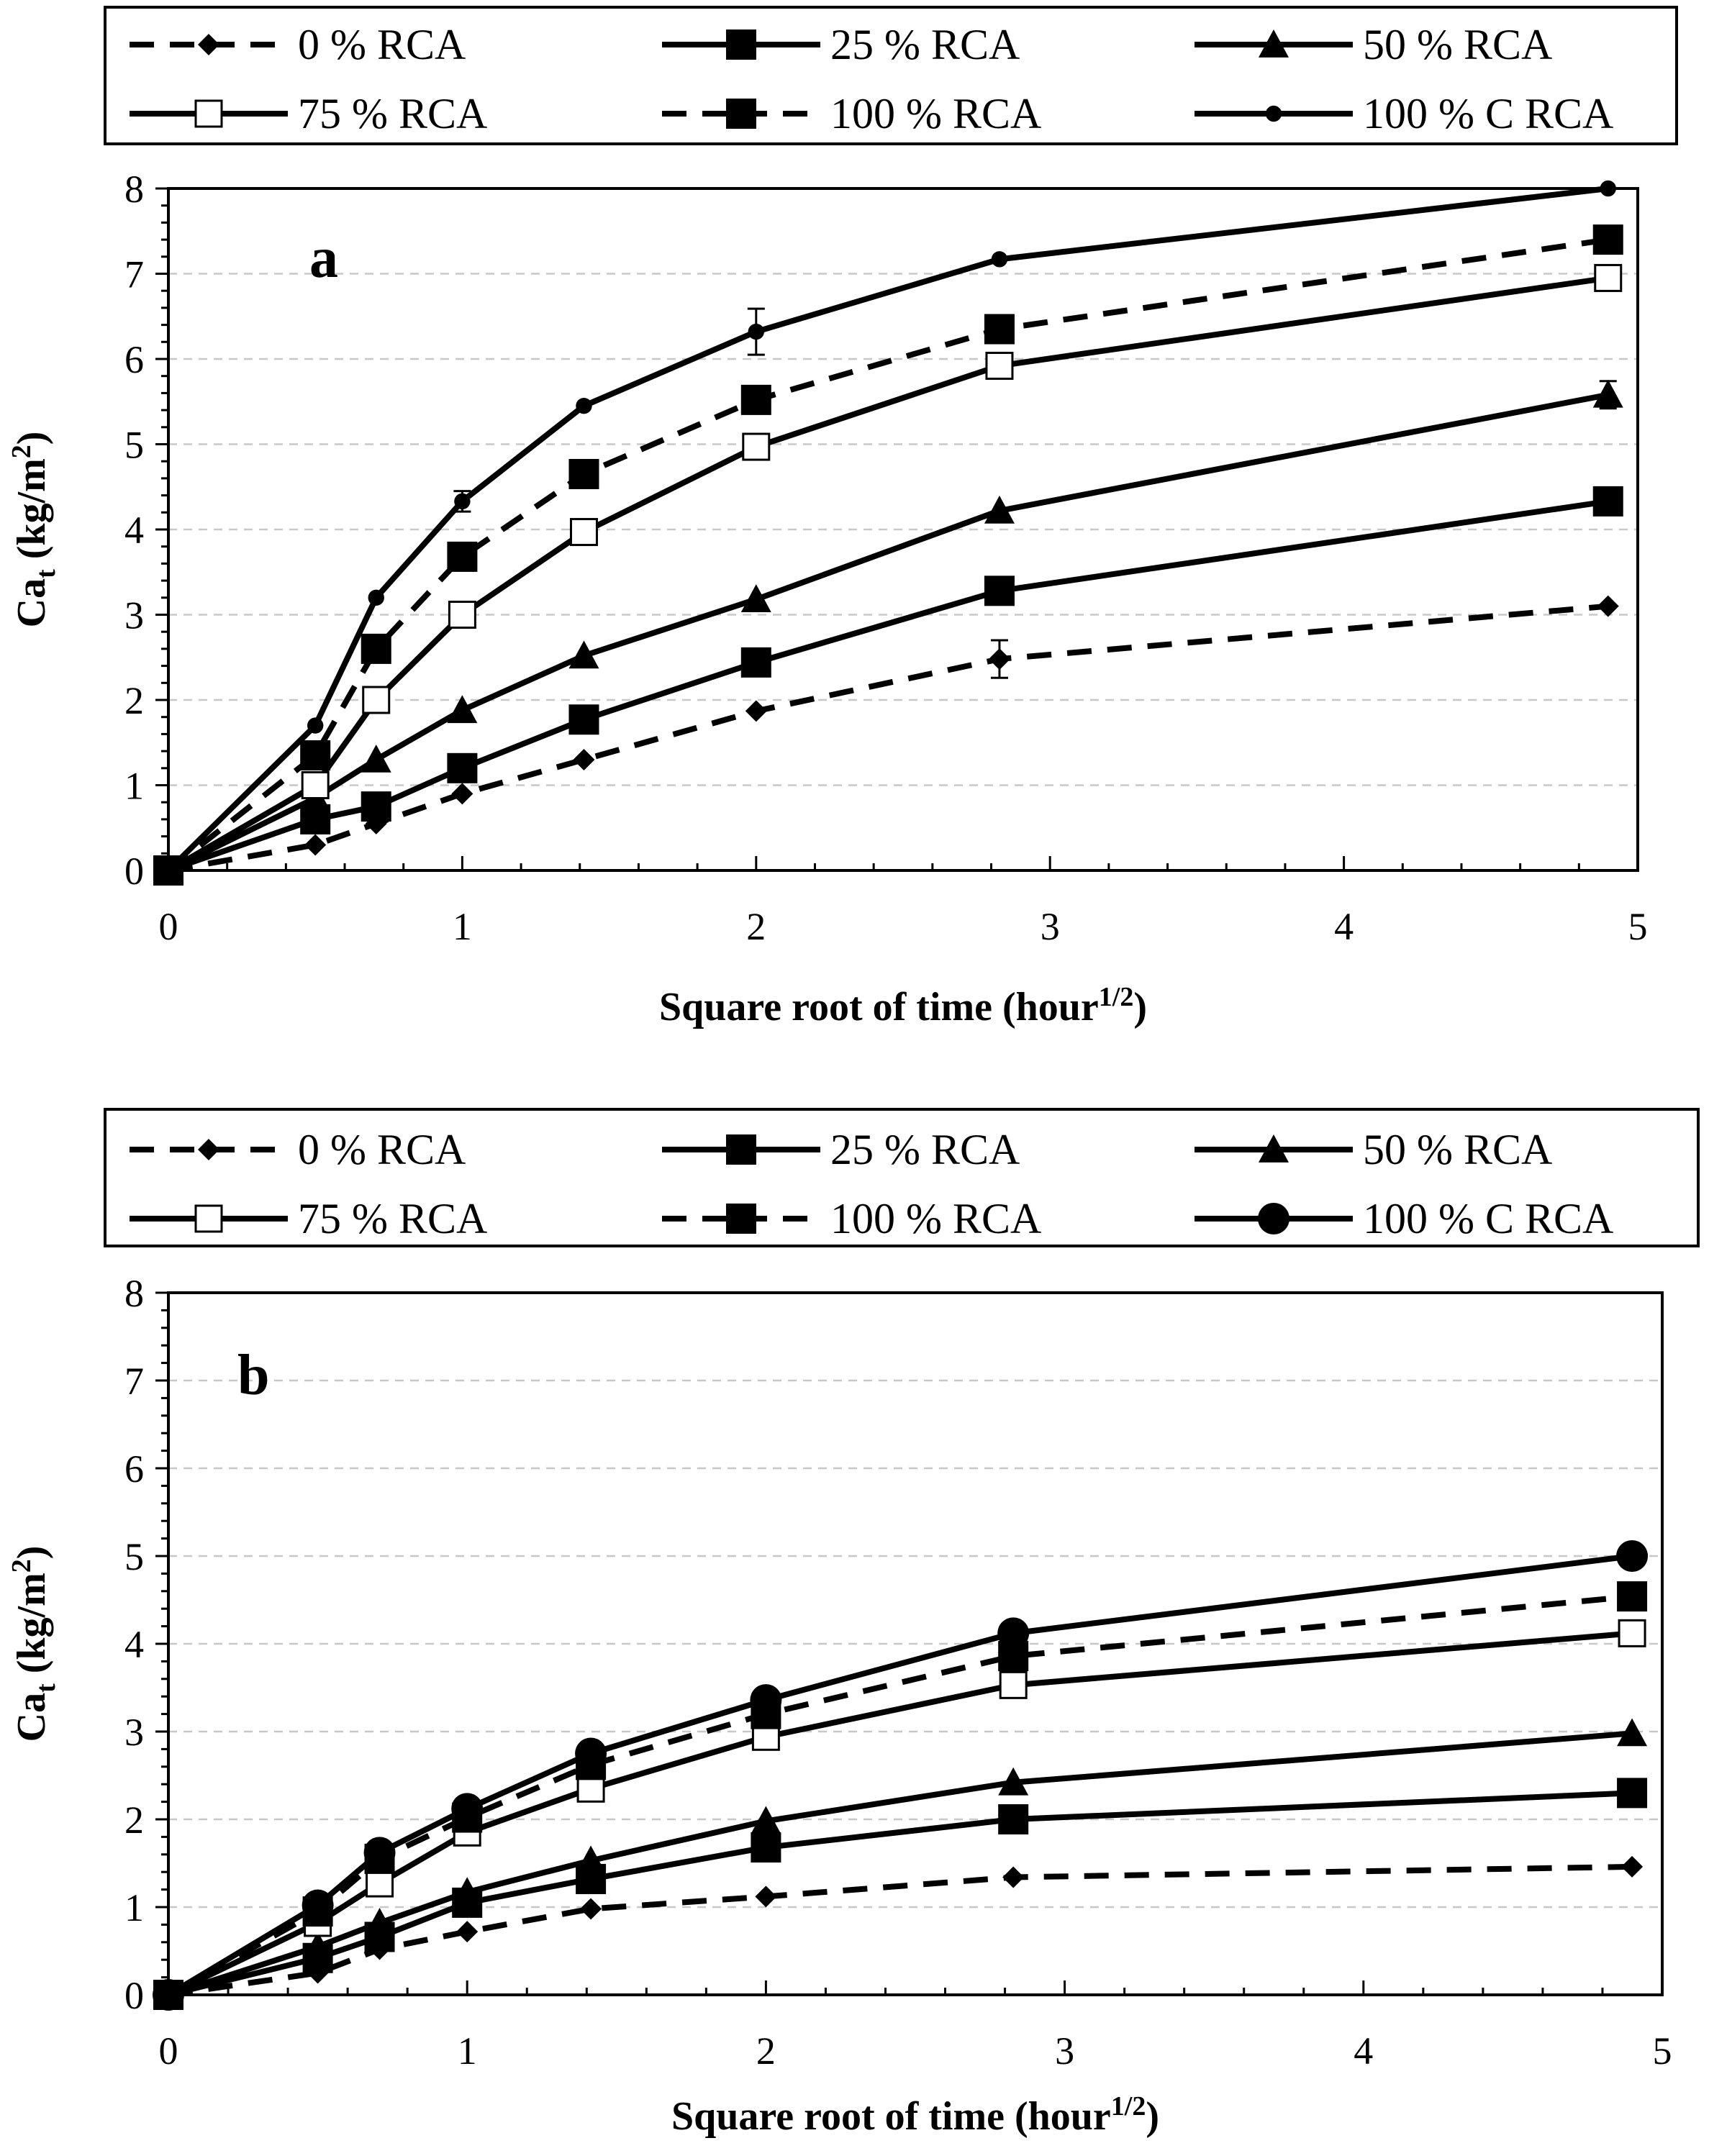 Image resolution: width=1709 pixels, height=2156 pixels. I want to click on x-tick-label: 4, so click(1344, 926).